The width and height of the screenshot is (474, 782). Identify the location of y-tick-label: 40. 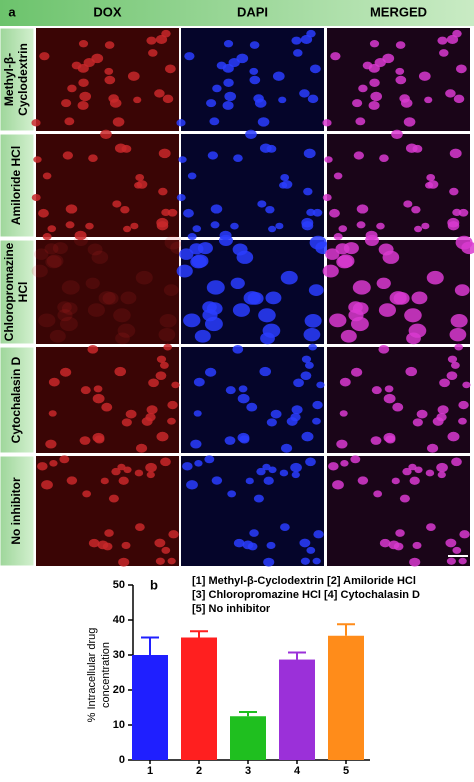
(119, 620).